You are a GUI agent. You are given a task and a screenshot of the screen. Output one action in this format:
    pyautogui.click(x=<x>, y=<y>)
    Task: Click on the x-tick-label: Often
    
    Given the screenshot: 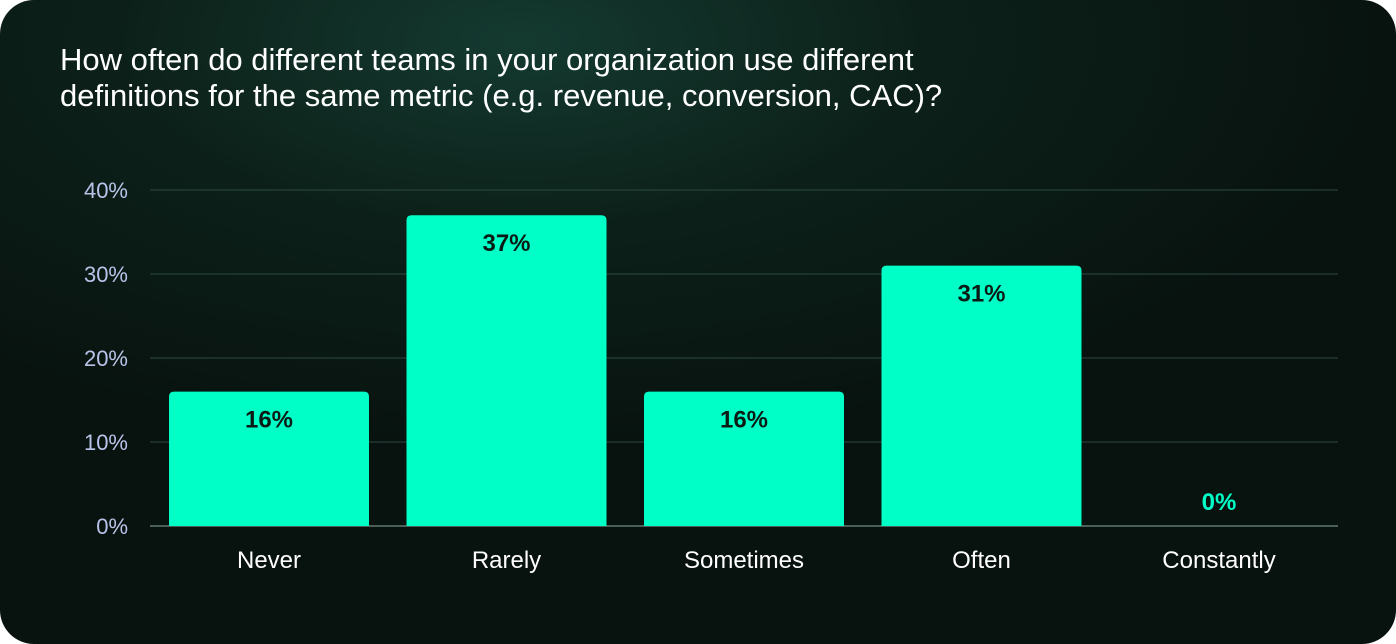 What is the action you would take?
    pyautogui.click(x=981, y=560)
    